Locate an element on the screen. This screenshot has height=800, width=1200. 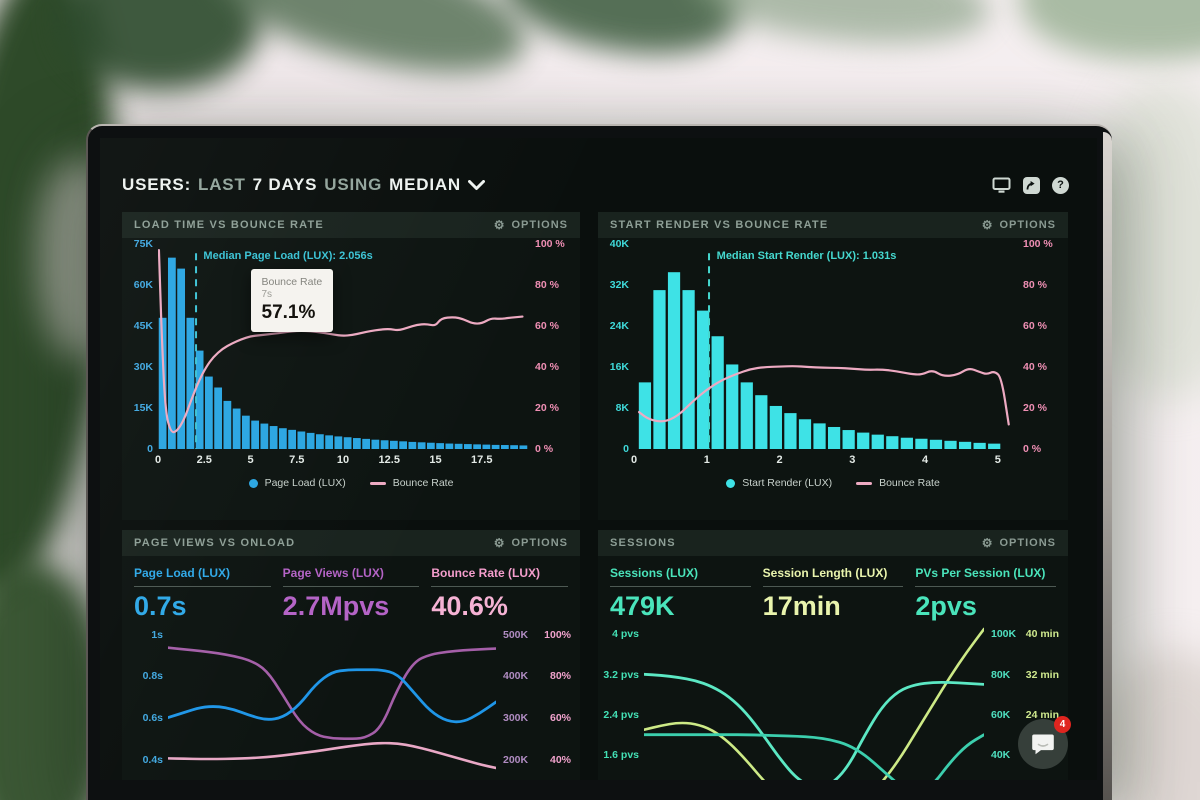
metric-value: 479K is located at coordinates (642, 606).